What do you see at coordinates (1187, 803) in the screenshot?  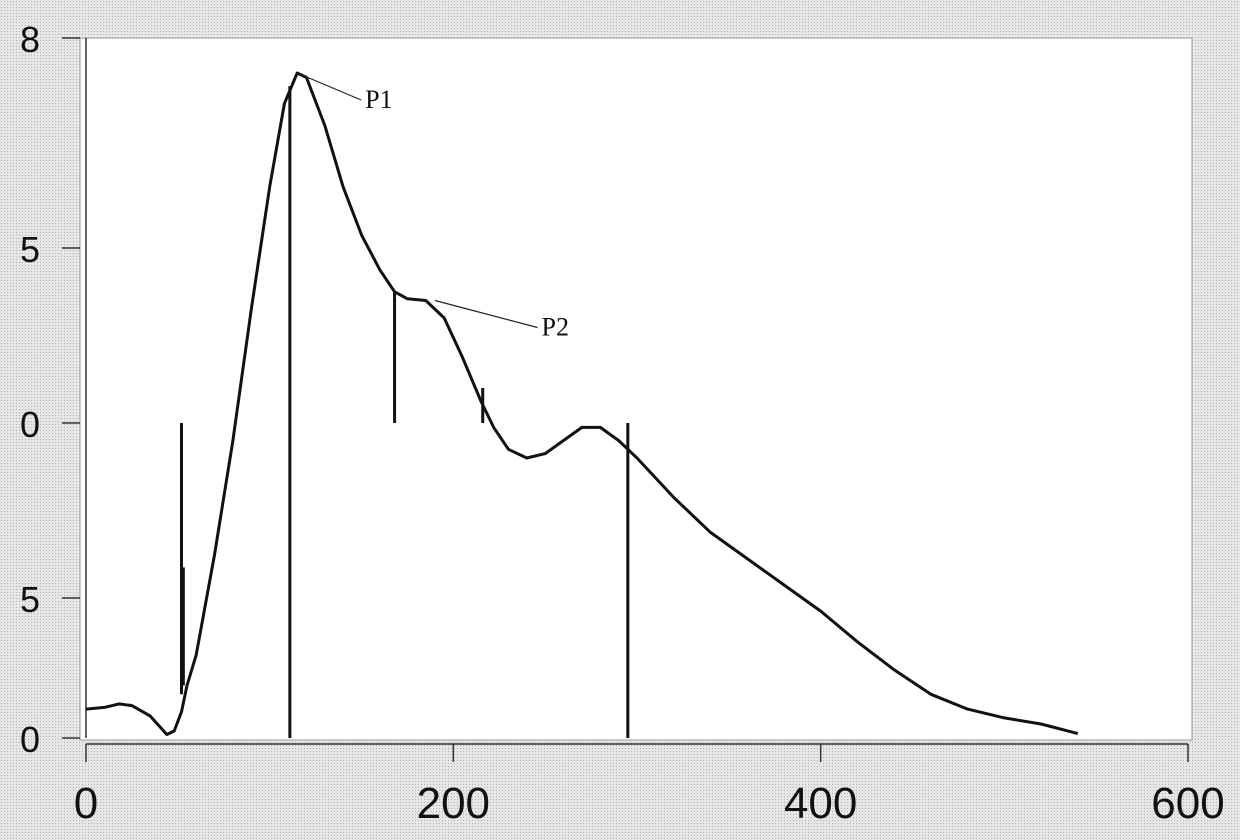 I see `x-tick-label-3: 600` at bounding box center [1187, 803].